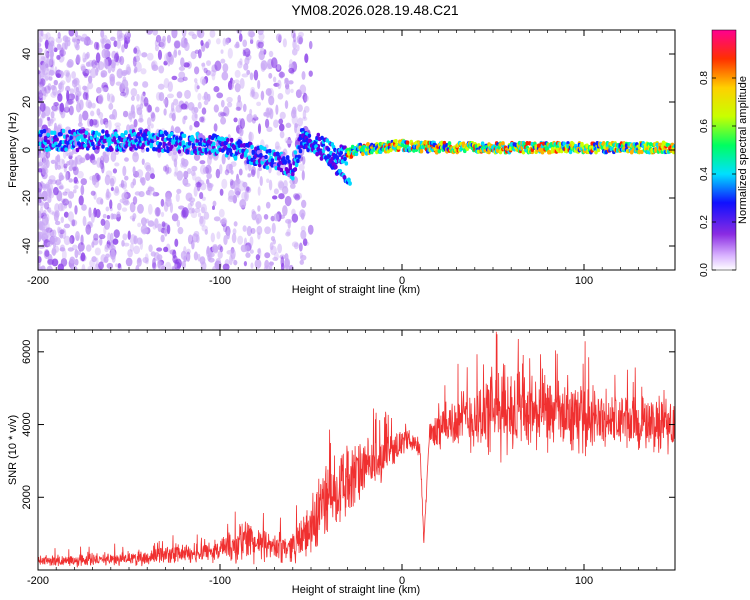 The image size is (750, 600). Describe the element at coordinates (584, 581) in the screenshot. I see `snr-x-tick-label: 100` at that location.